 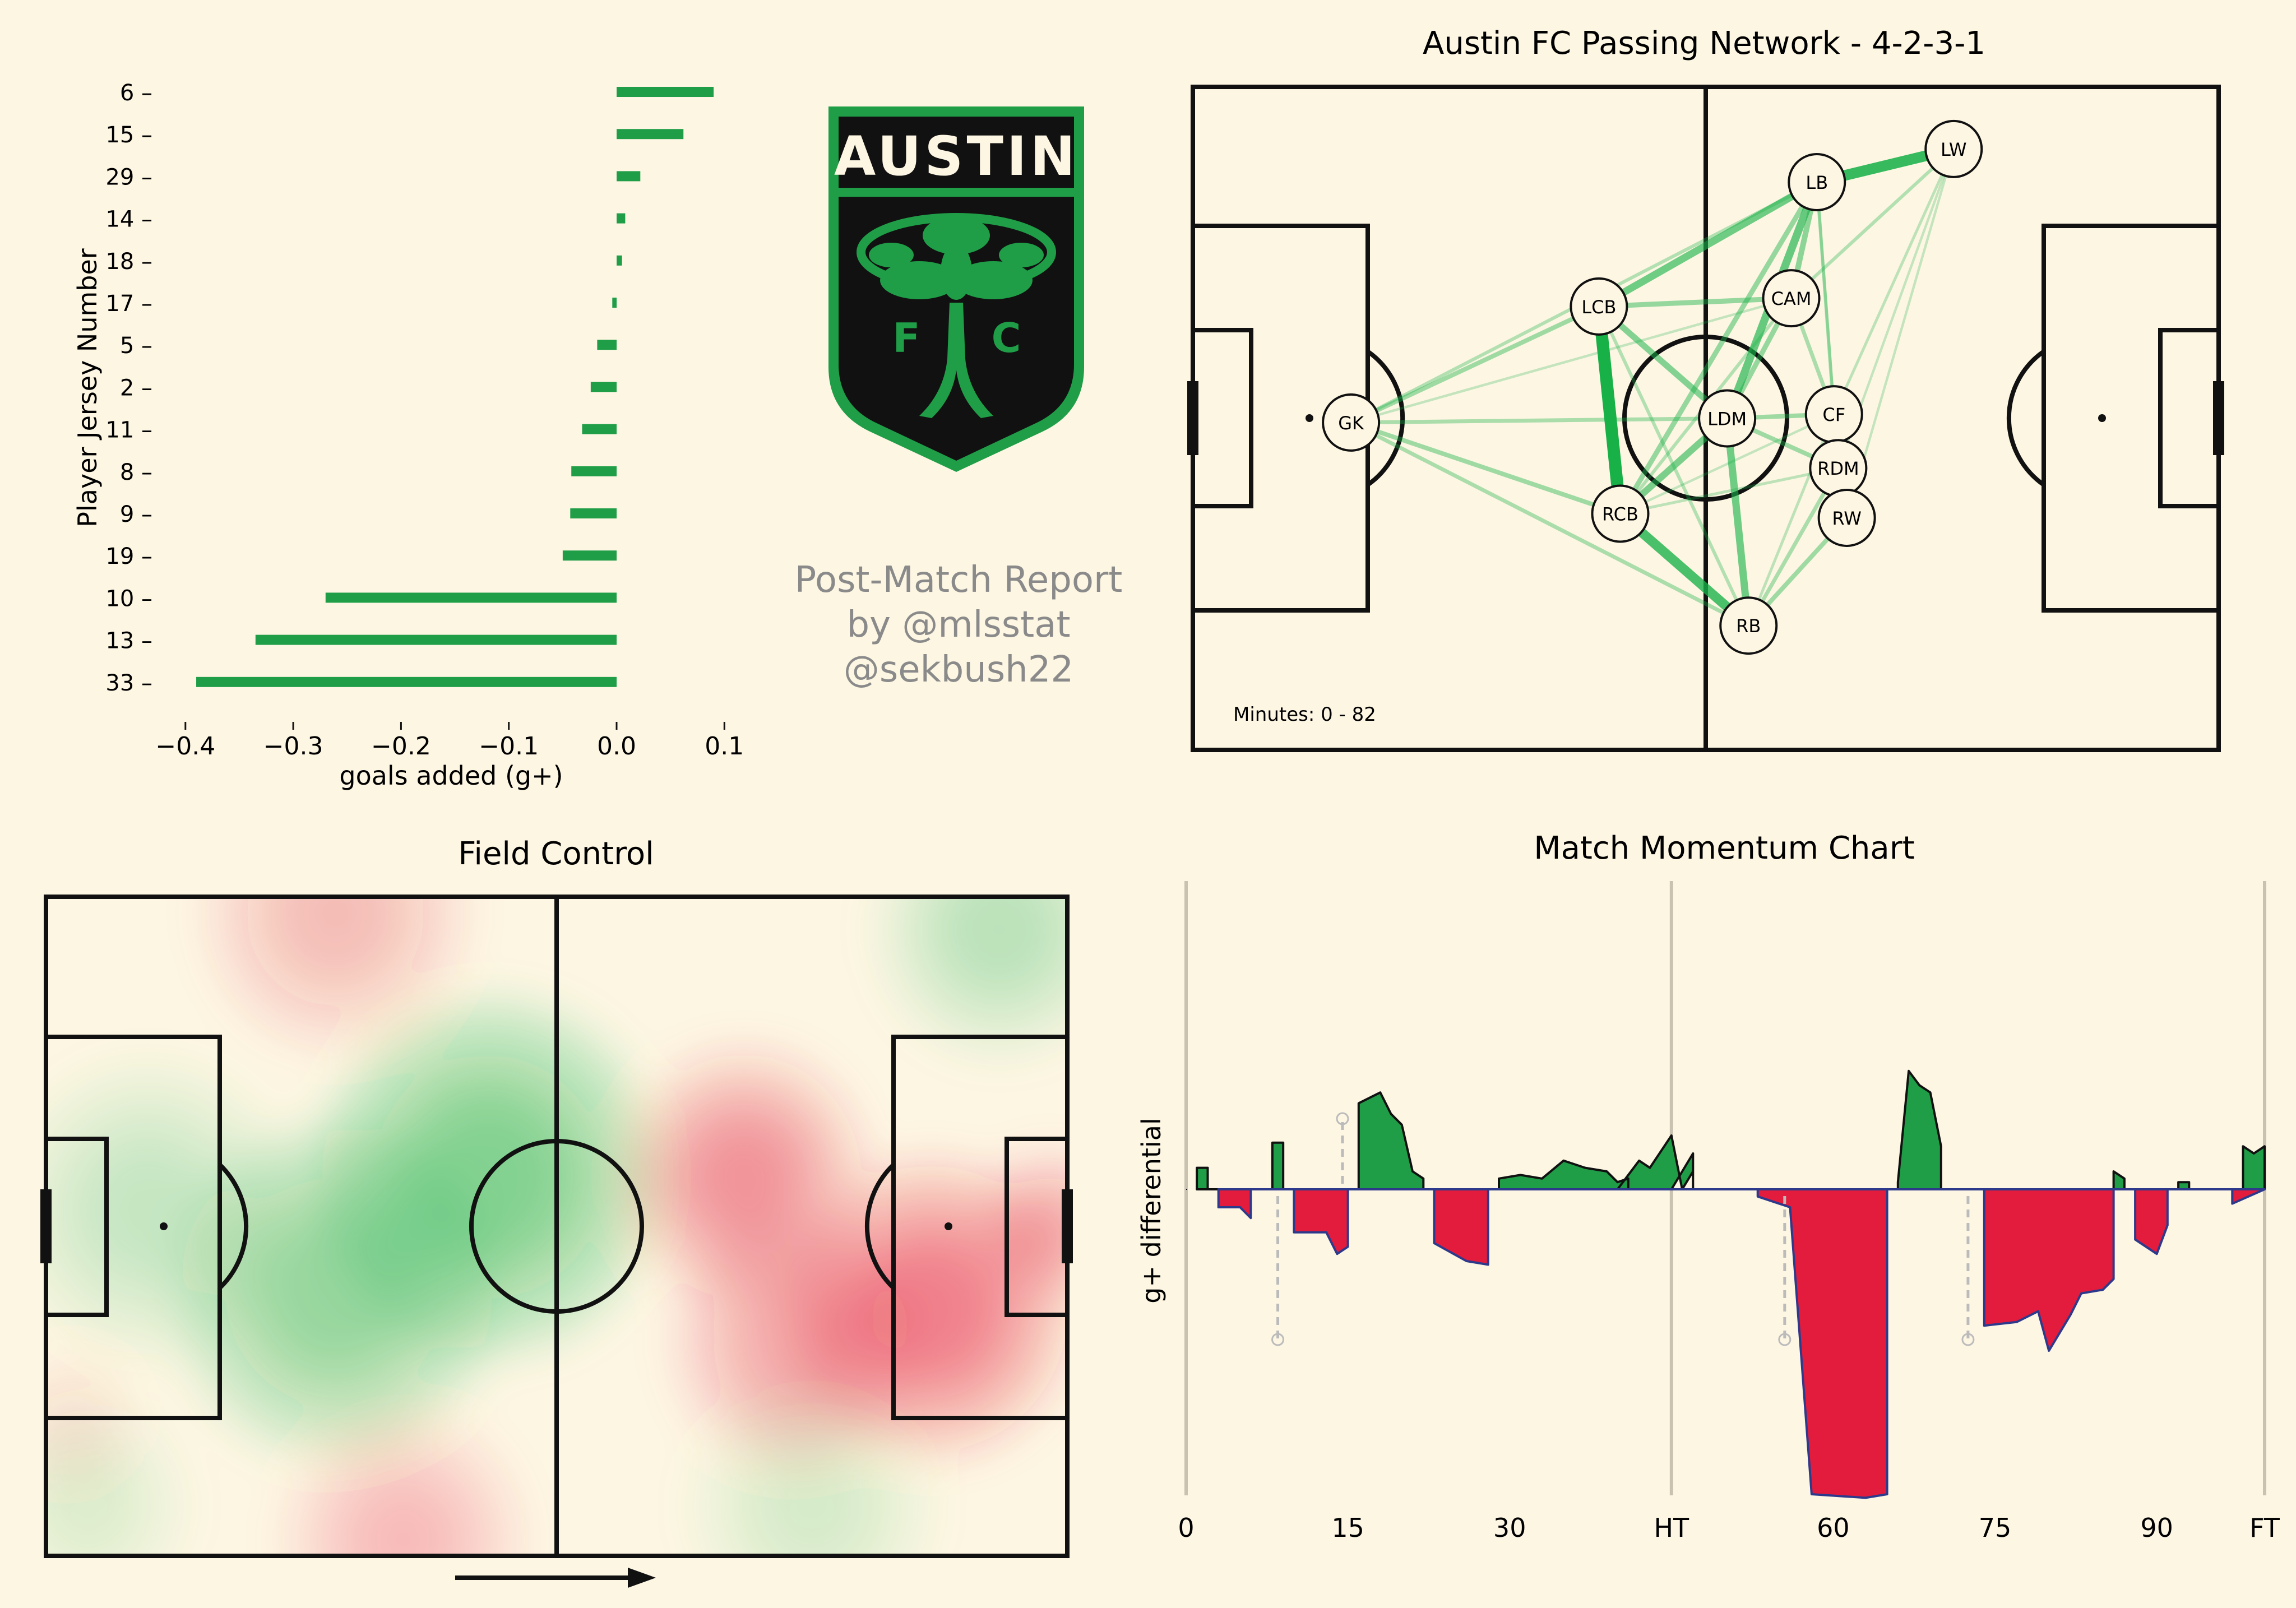 I want to click on player-node-rb: RB, so click(x=1748, y=625).